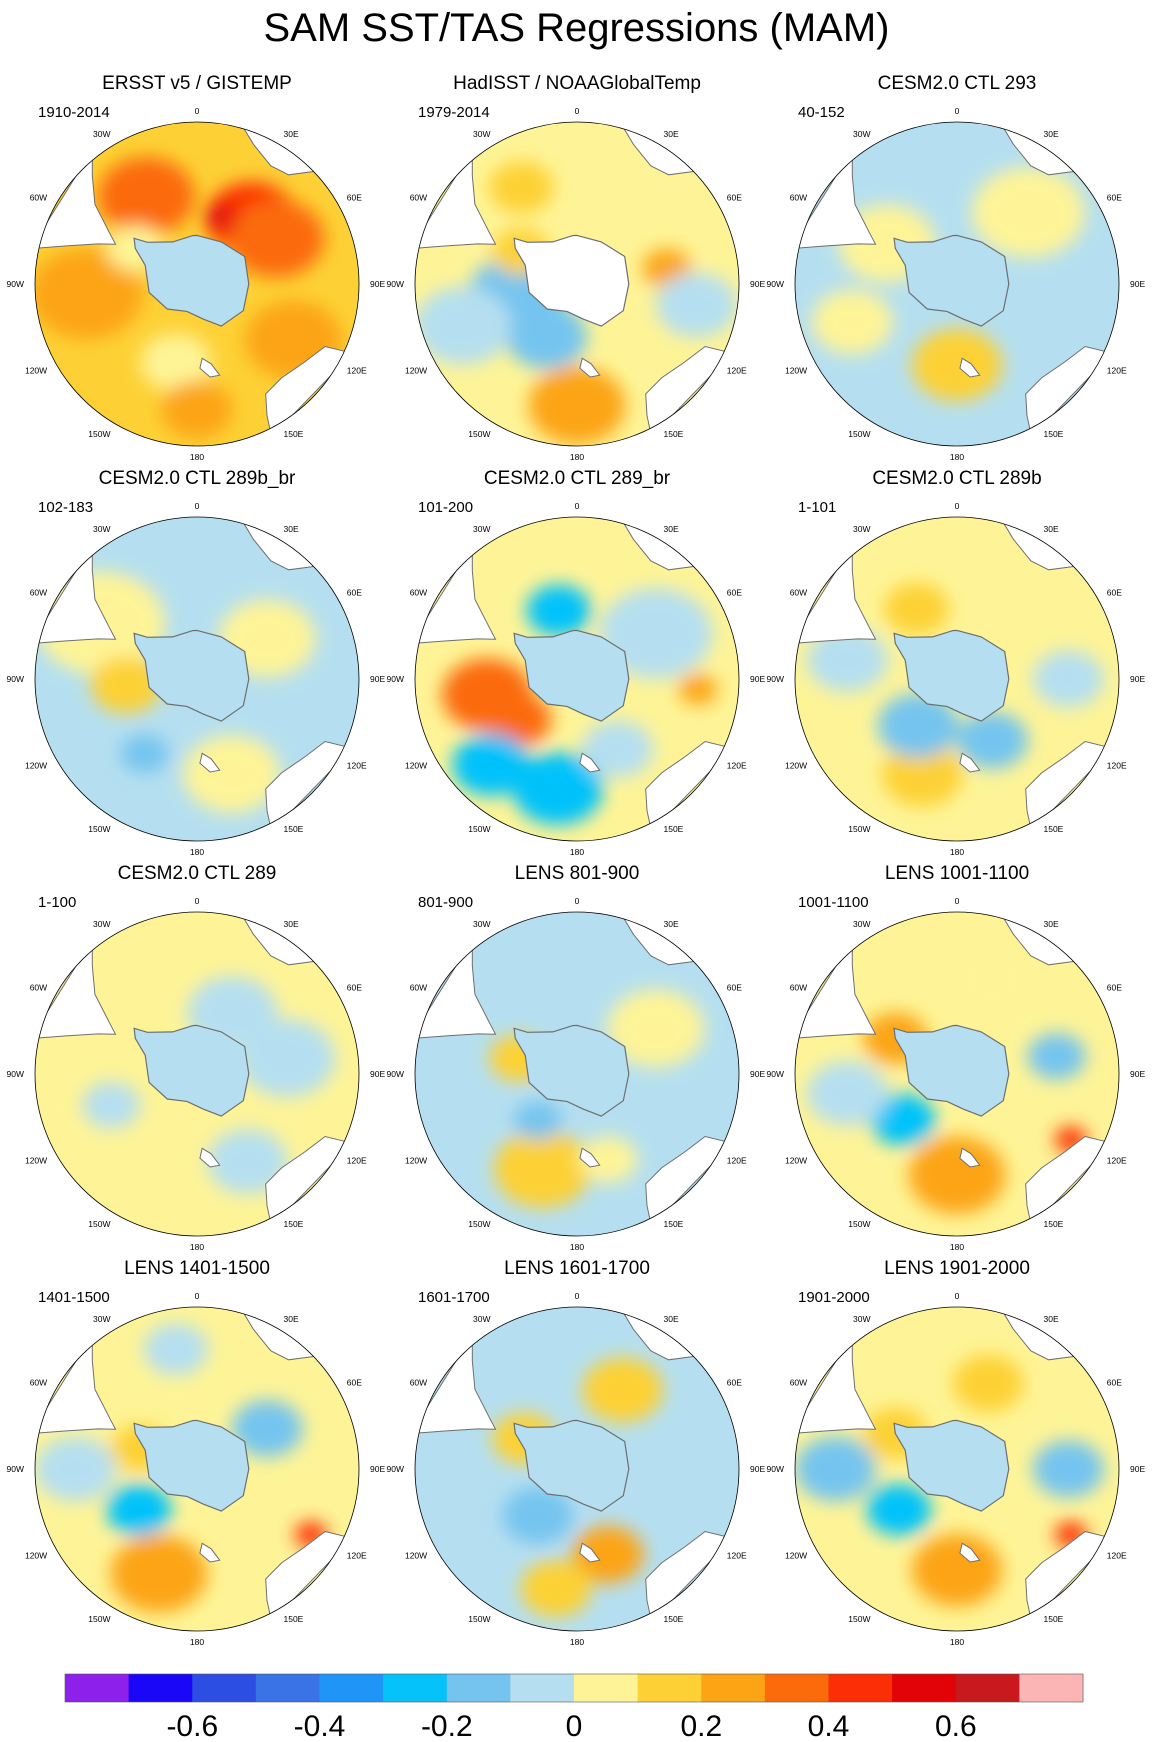  What do you see at coordinates (446, 507) in the screenshot?
I see `panel-years: 101-200` at bounding box center [446, 507].